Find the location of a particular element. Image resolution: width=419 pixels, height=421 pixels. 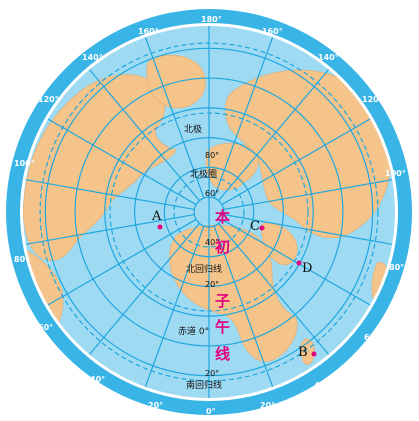

lon-80w-label: 80° is located at coordinates (21, 259).